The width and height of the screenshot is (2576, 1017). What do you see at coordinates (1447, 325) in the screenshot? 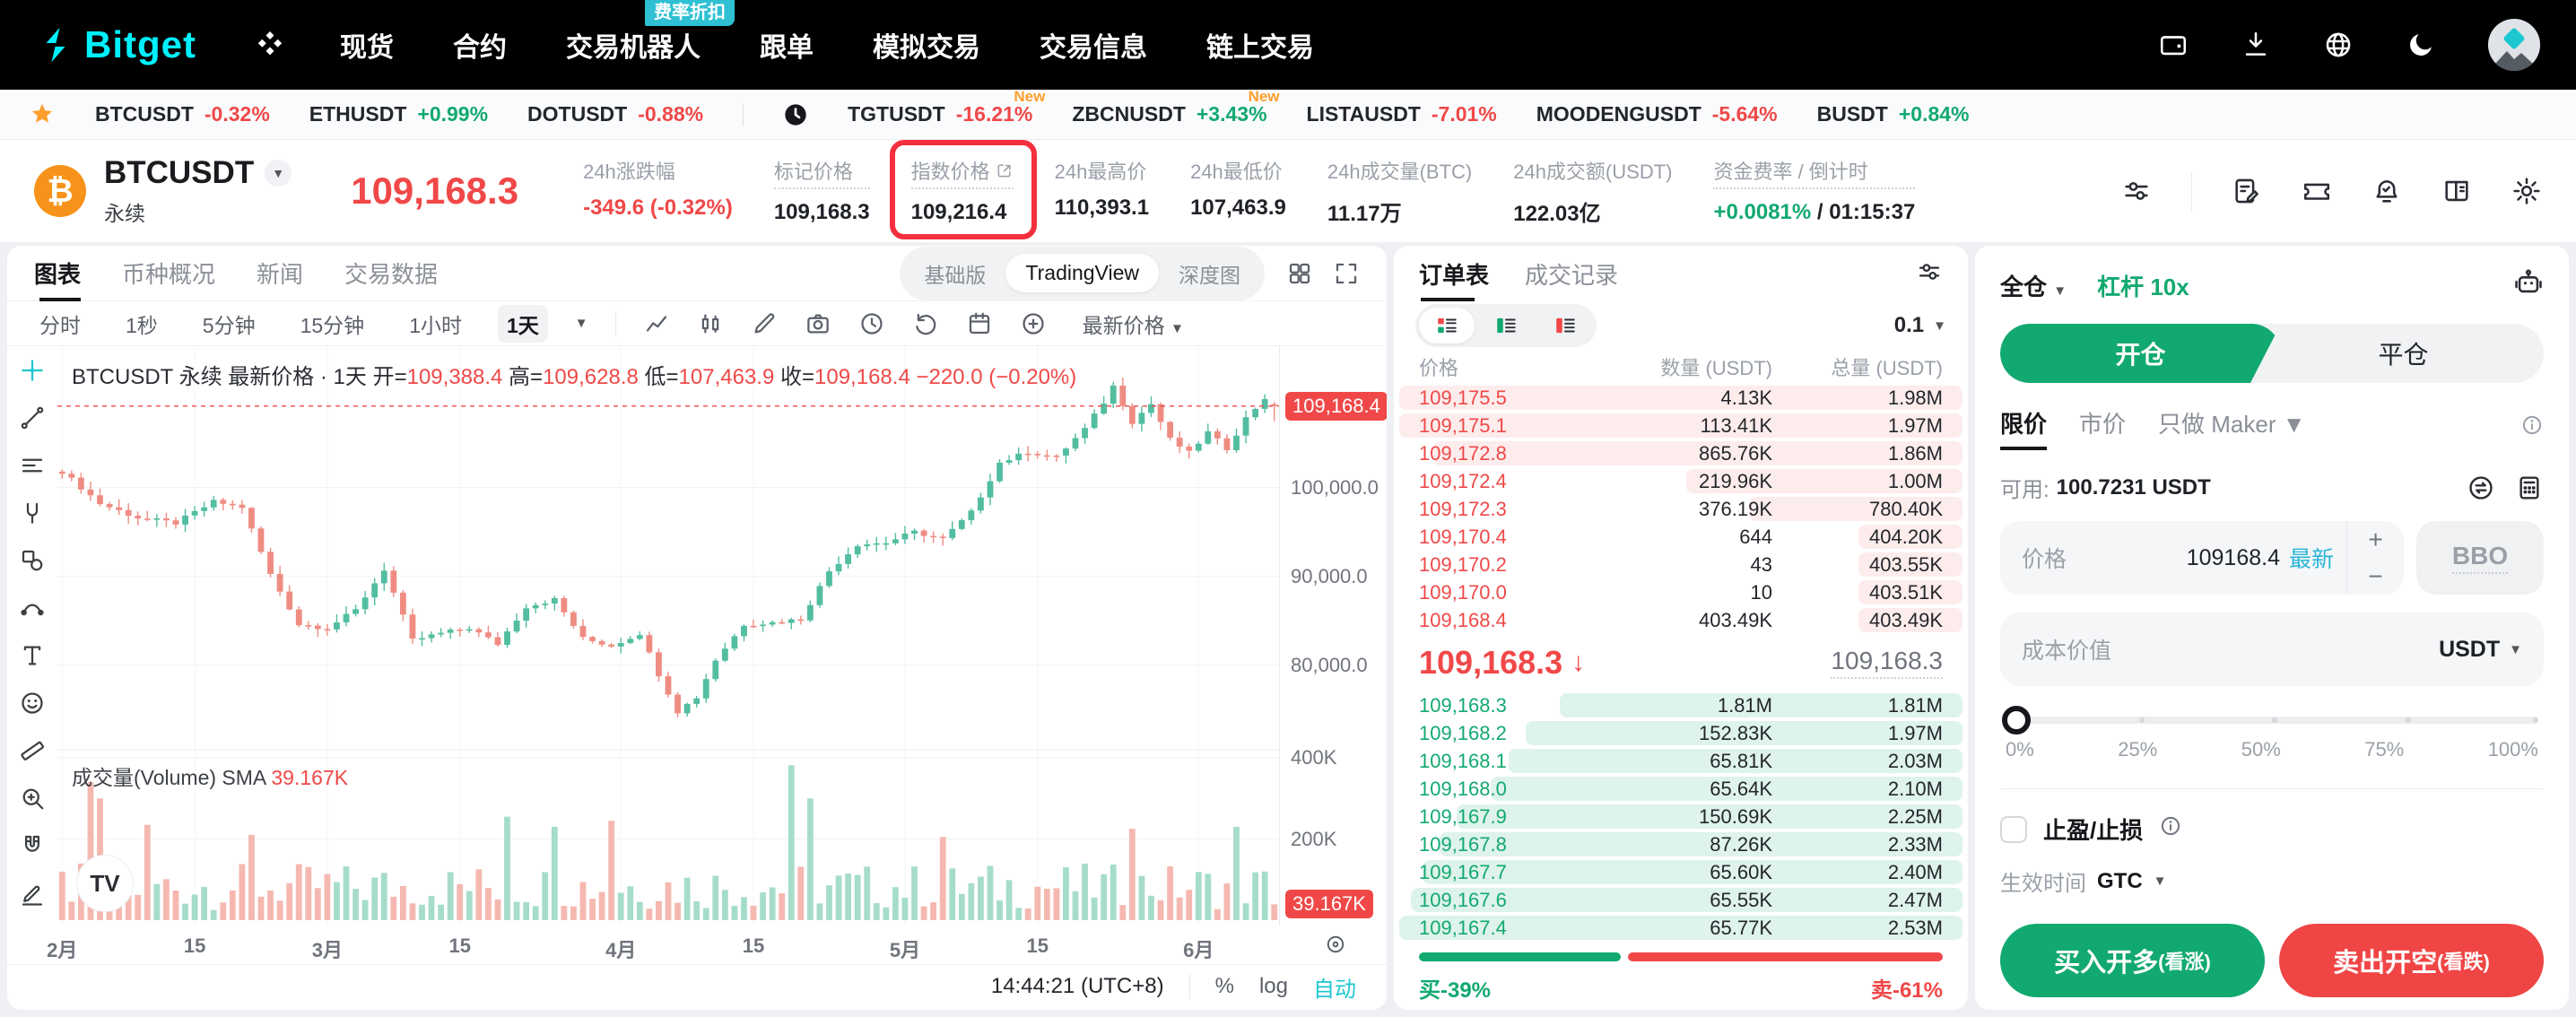
I see `book-both-icon` at bounding box center [1447, 325].